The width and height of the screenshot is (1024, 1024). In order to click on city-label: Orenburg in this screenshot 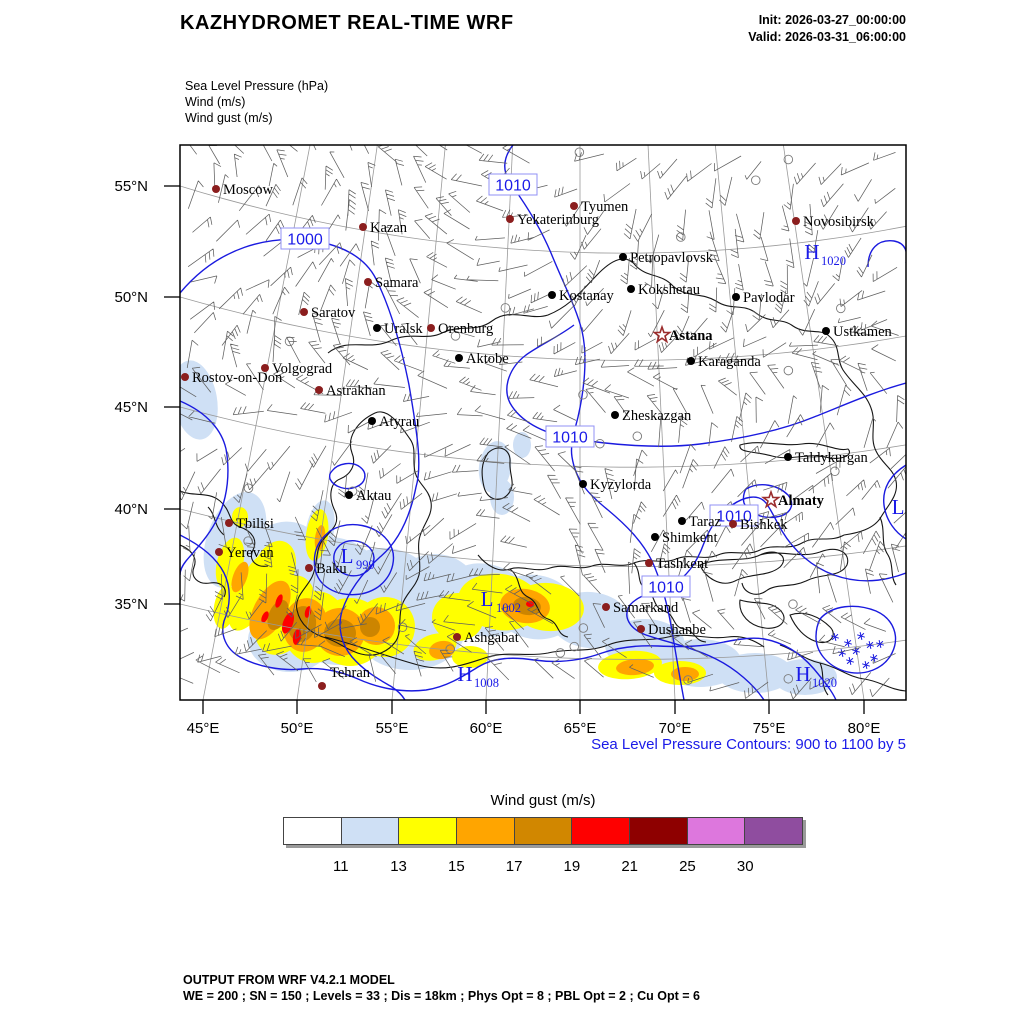, I will do `click(465, 329)`.